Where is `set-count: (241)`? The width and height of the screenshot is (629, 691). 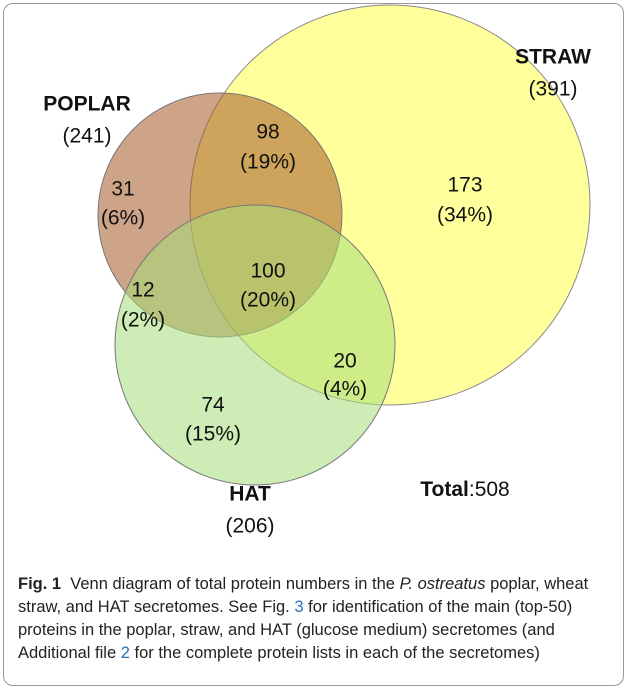
set-count: (241) is located at coordinates (86, 136).